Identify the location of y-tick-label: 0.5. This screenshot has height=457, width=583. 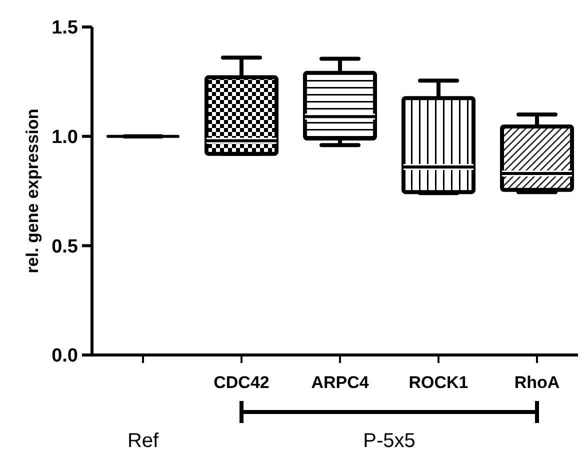
(65, 247).